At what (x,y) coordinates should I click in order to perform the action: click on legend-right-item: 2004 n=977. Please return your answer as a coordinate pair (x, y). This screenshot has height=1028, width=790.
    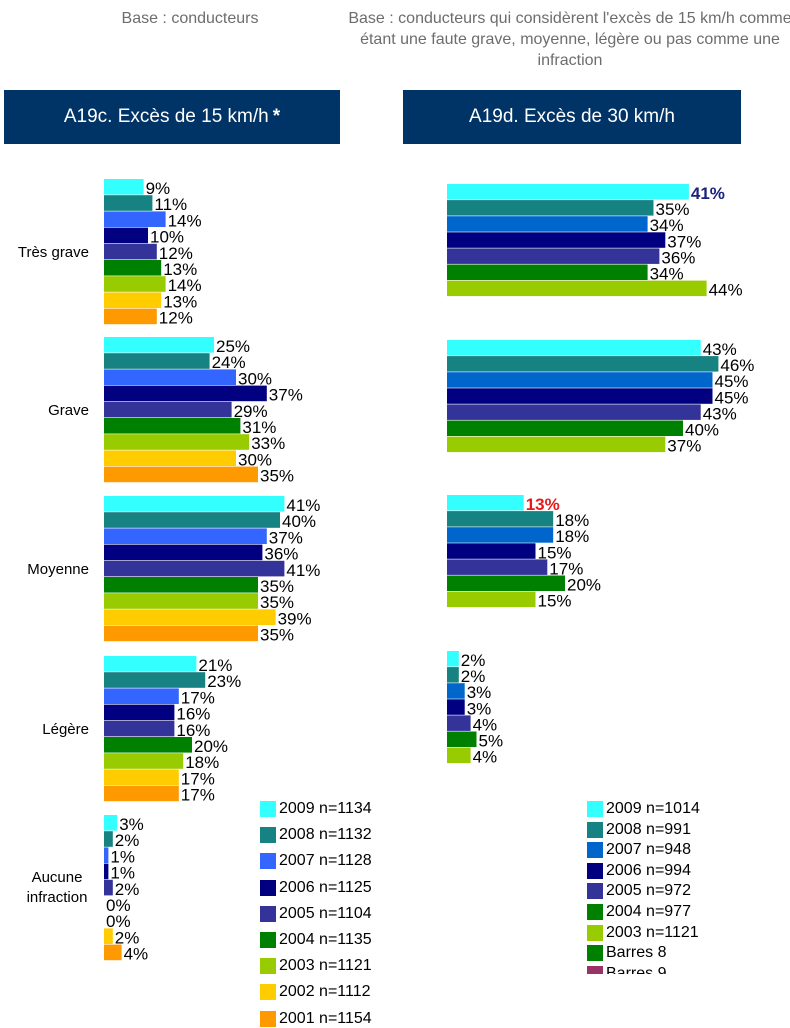
    Looking at the image, I should click on (639, 912).